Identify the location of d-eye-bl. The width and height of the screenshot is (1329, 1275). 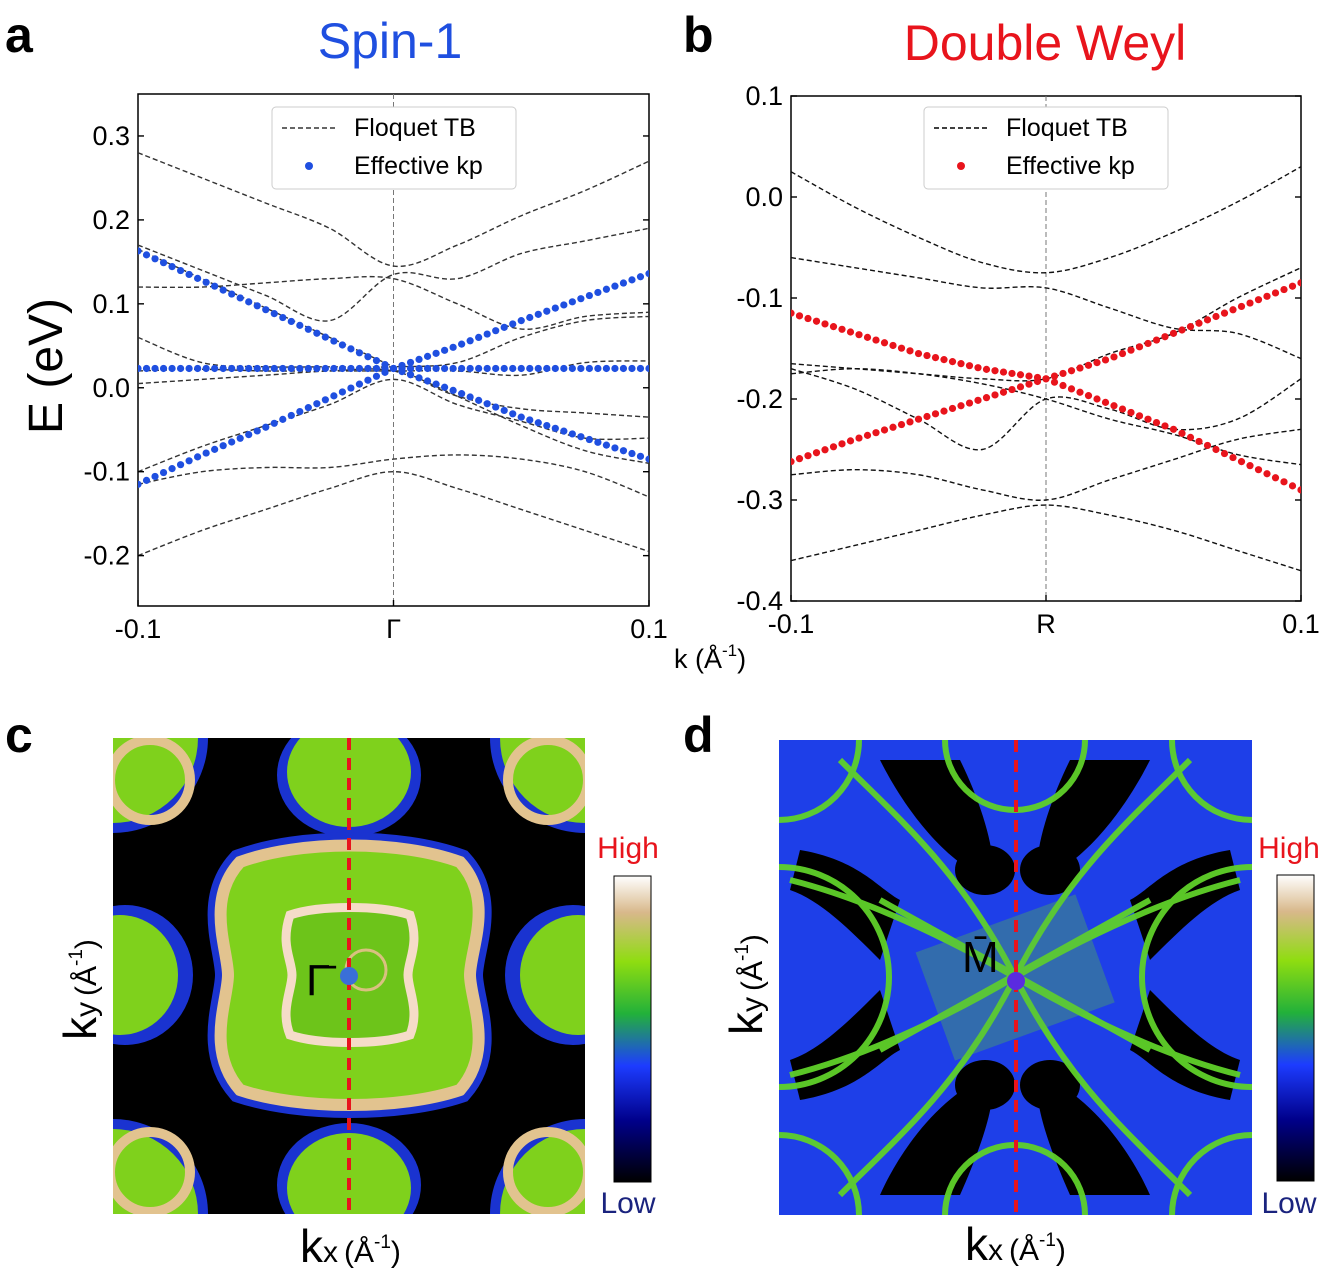
(985, 1085).